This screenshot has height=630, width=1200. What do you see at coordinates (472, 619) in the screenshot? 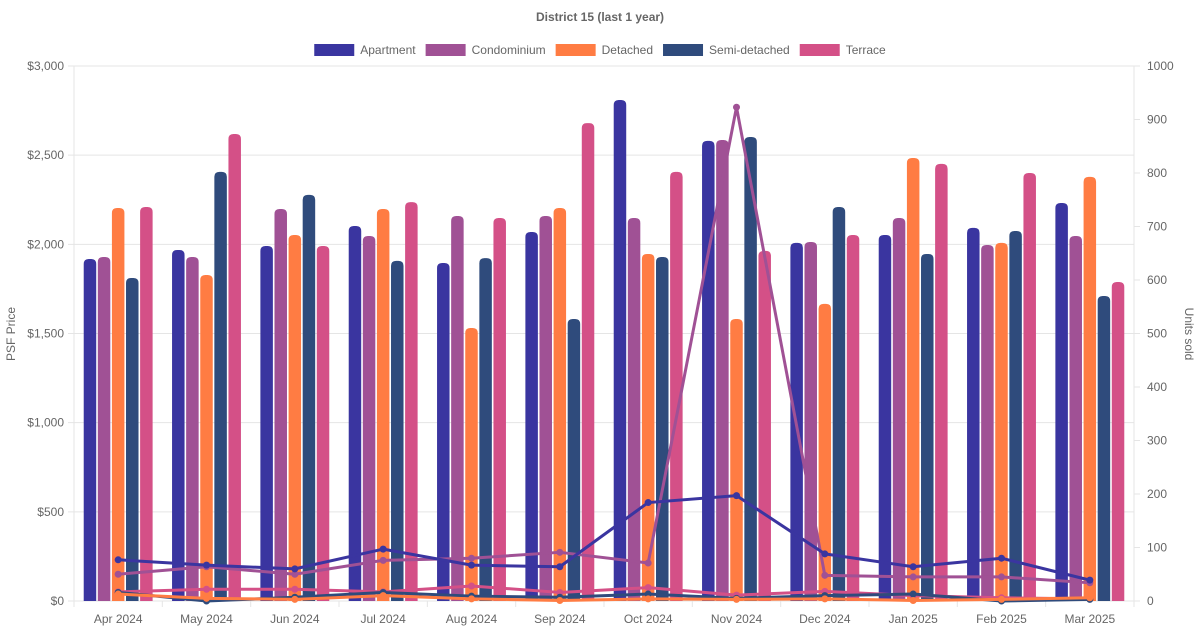
I see `x-tick-label: Aug 2024` at bounding box center [472, 619].